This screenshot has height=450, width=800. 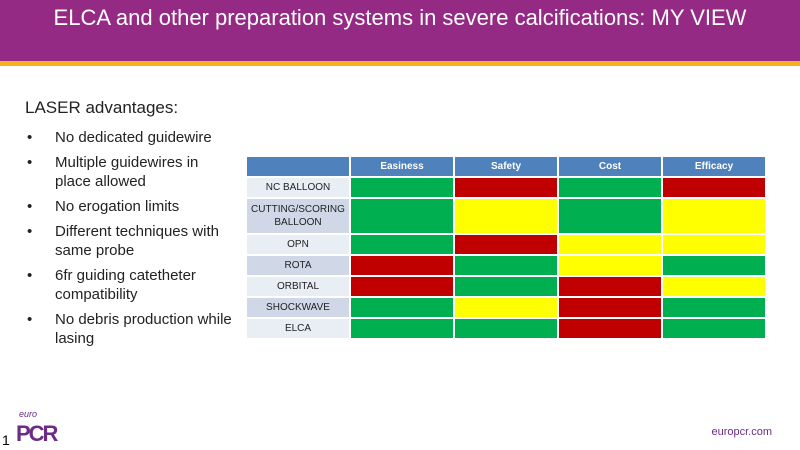 I want to click on table-row: OPN, so click(x=506, y=244).